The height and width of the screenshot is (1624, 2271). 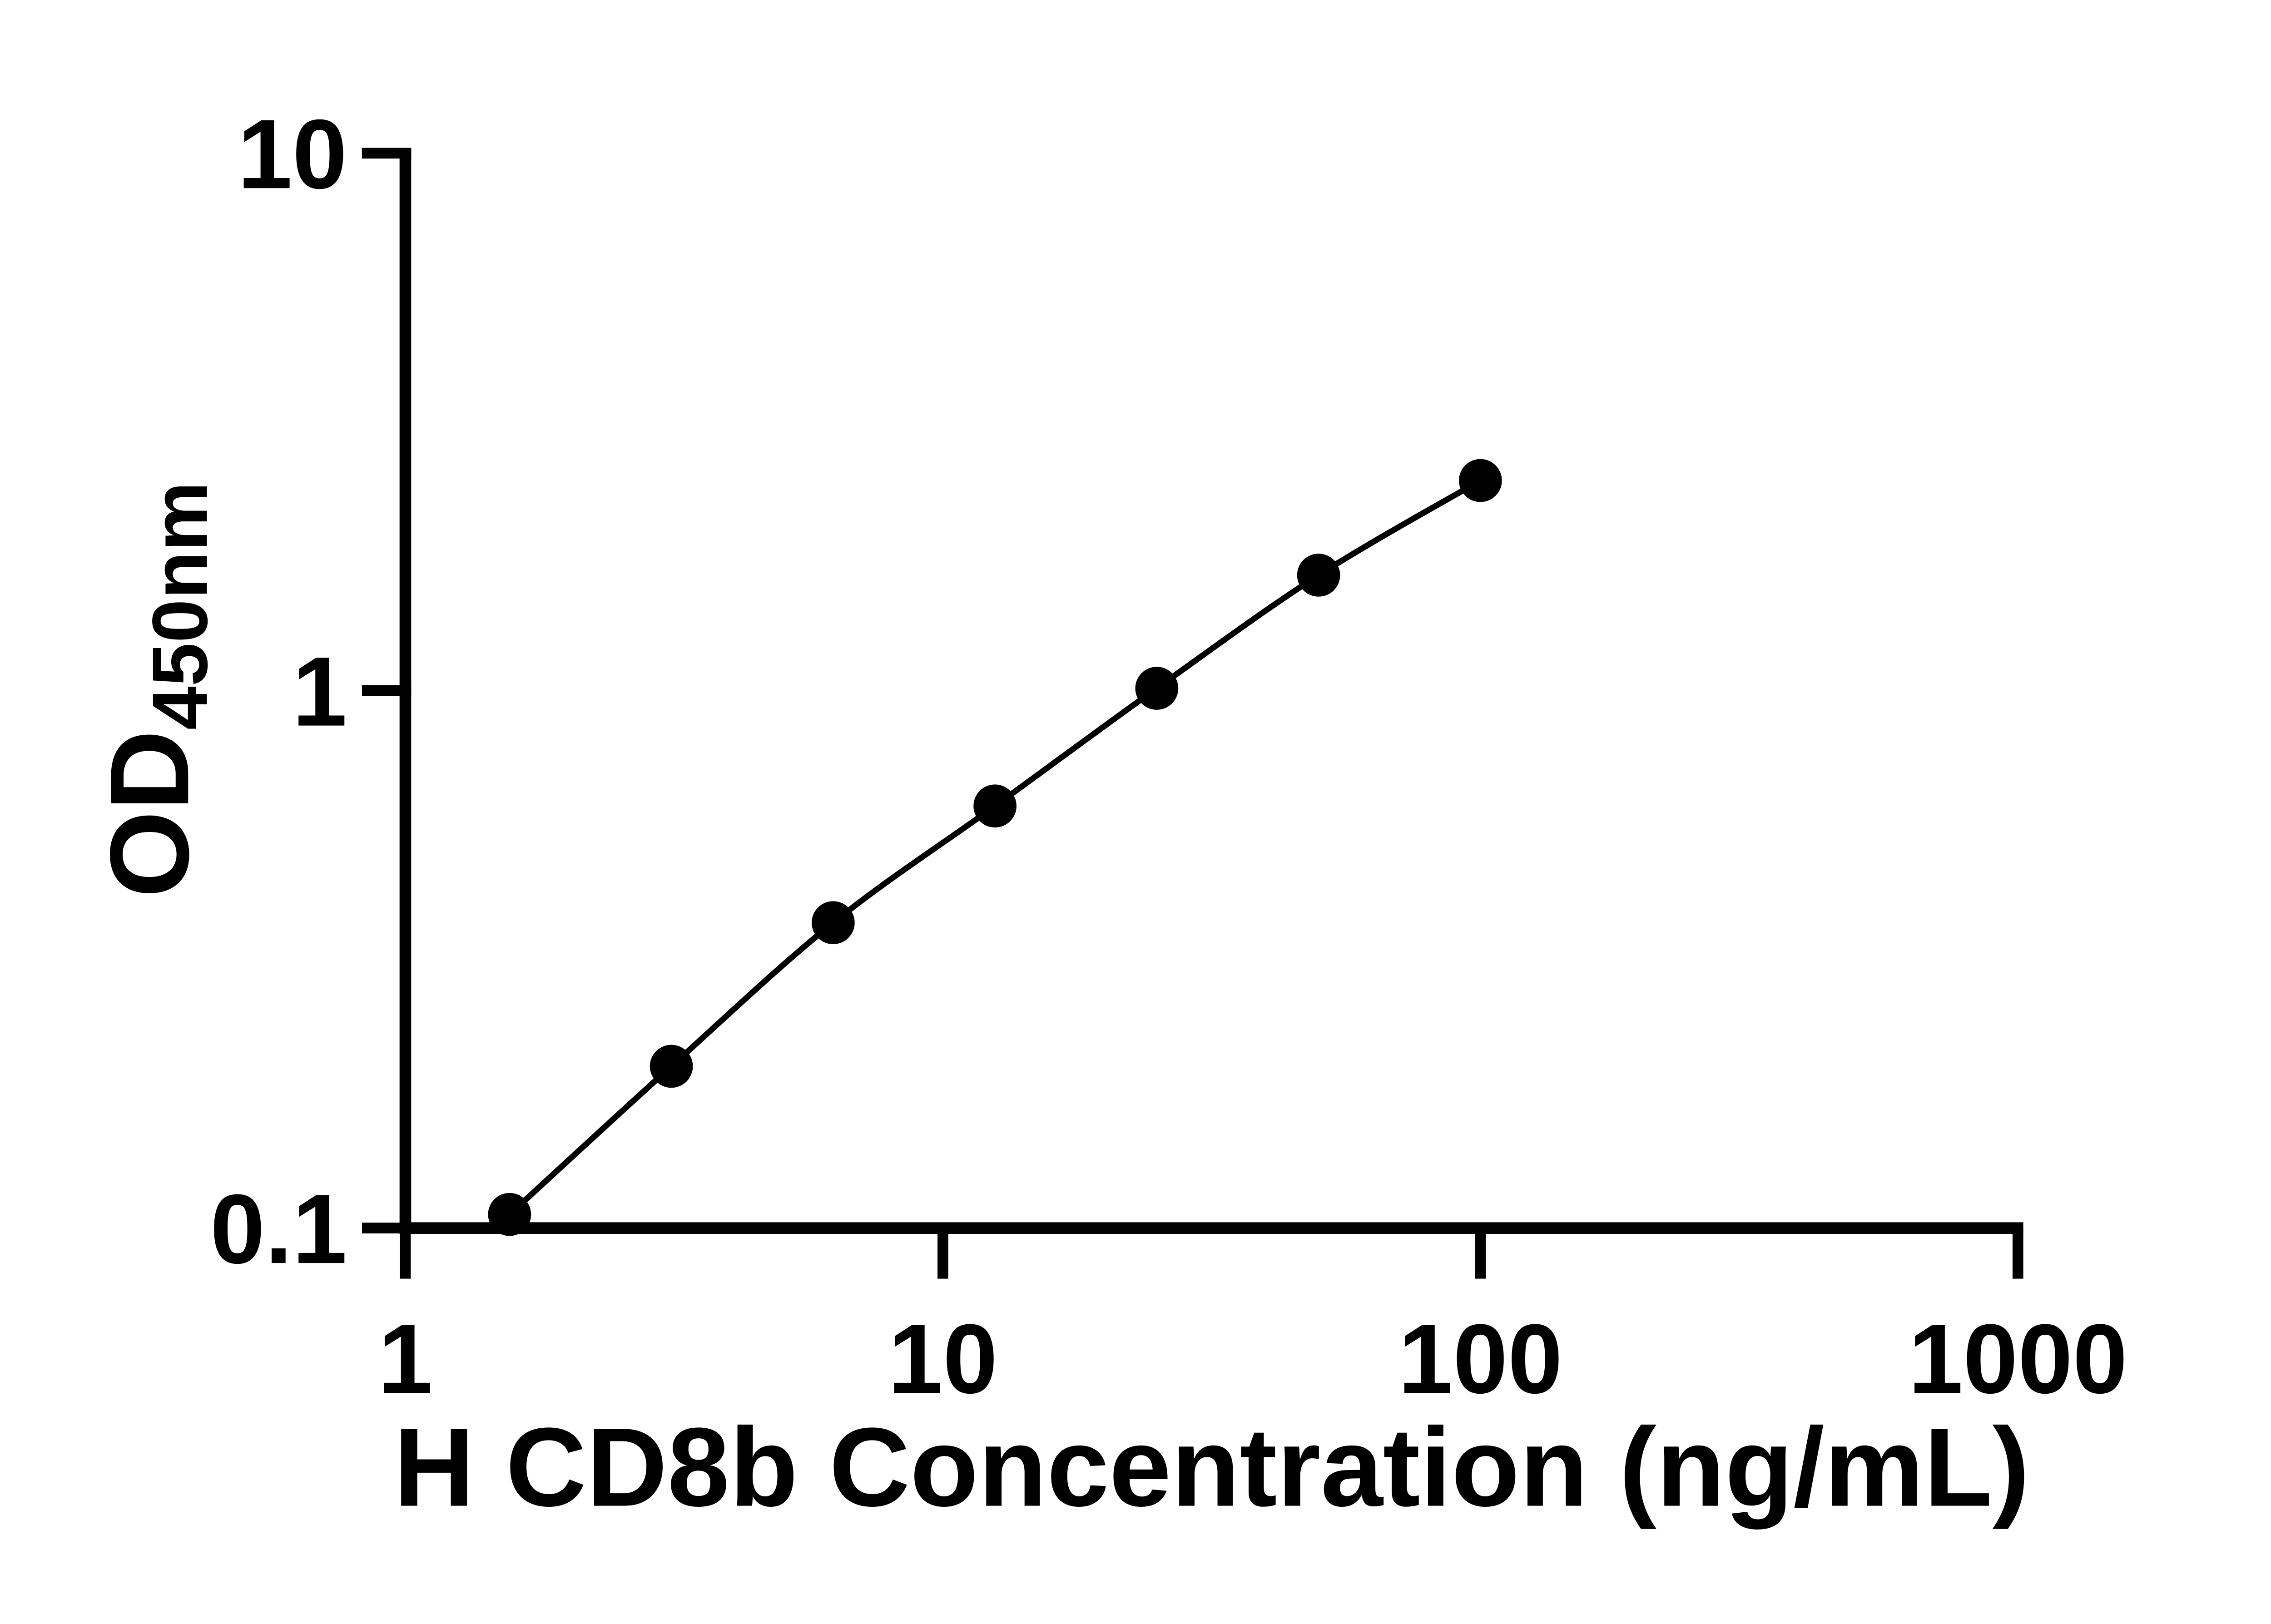 What do you see at coordinates (1212, 1467) in the screenshot?
I see `x-axis-title: H CD8b Concentration (ng/mL)` at bounding box center [1212, 1467].